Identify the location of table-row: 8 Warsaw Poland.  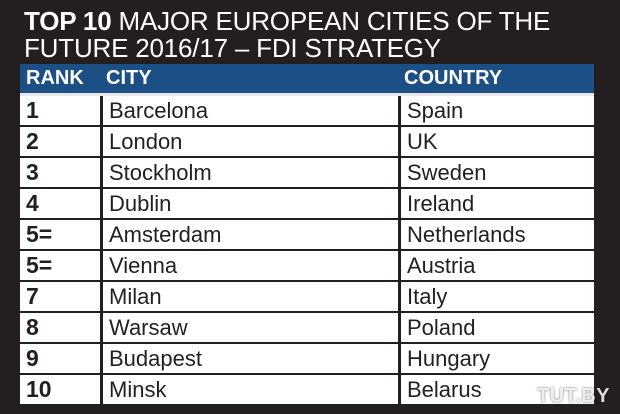
(307, 328).